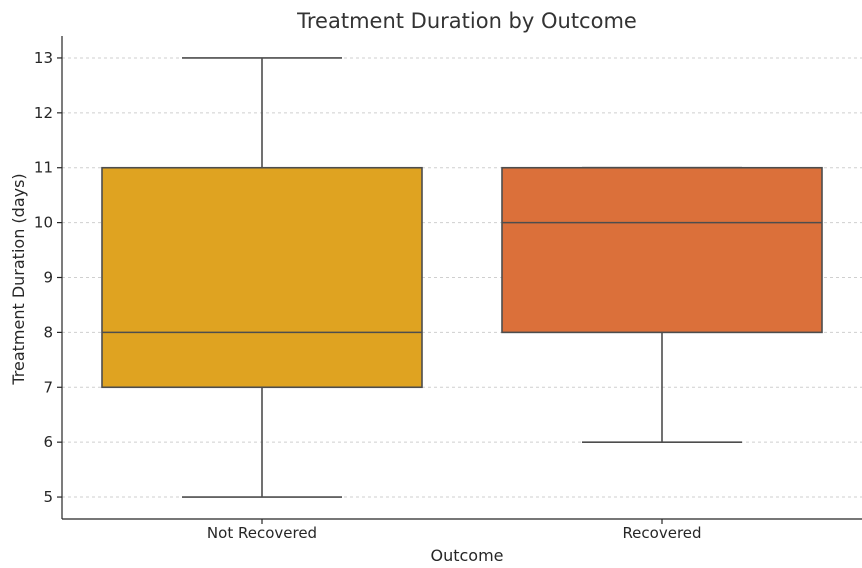 Image resolution: width=862 pixels, height=568 pixels. I want to click on y-tick-label: 6, so click(48, 442).